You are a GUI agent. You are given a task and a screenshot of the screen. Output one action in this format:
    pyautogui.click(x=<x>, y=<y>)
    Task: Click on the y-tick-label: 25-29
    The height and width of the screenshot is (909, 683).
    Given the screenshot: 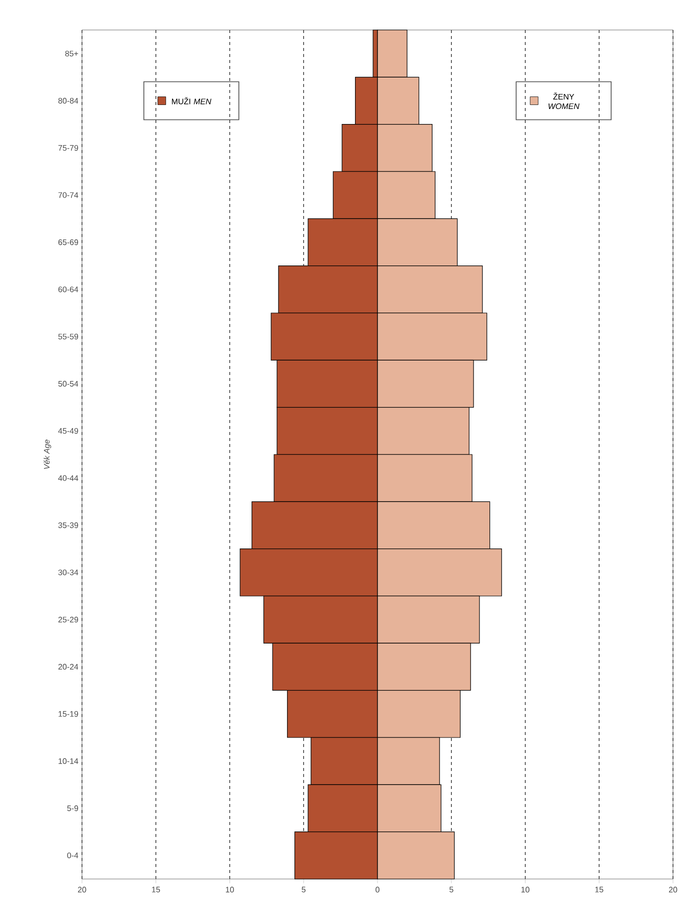 What is the action you would take?
    pyautogui.click(x=68, y=619)
    